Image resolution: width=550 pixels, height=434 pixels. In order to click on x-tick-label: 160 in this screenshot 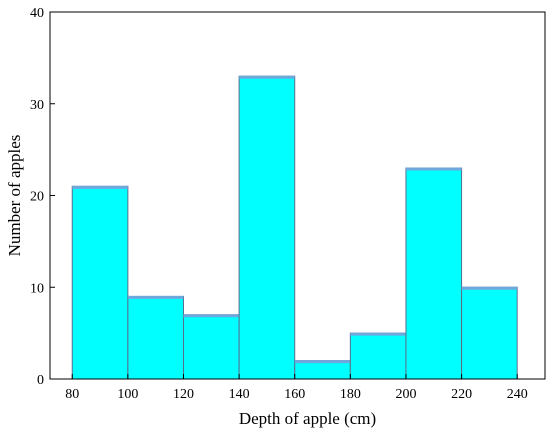, I will do `click(294, 394)`.